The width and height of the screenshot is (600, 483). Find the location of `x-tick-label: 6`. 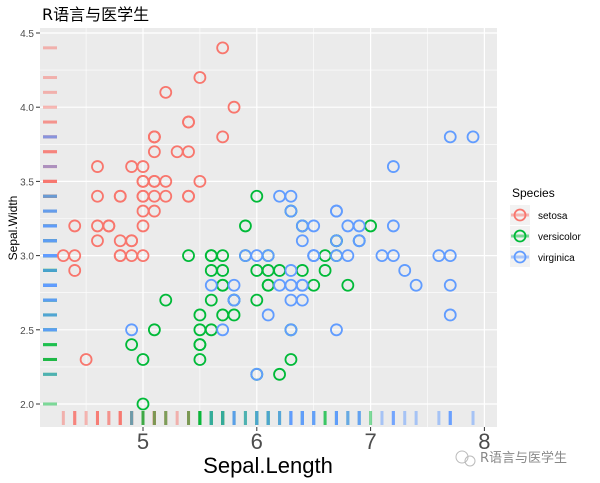

x-tick-label: 6 is located at coordinates (257, 441).